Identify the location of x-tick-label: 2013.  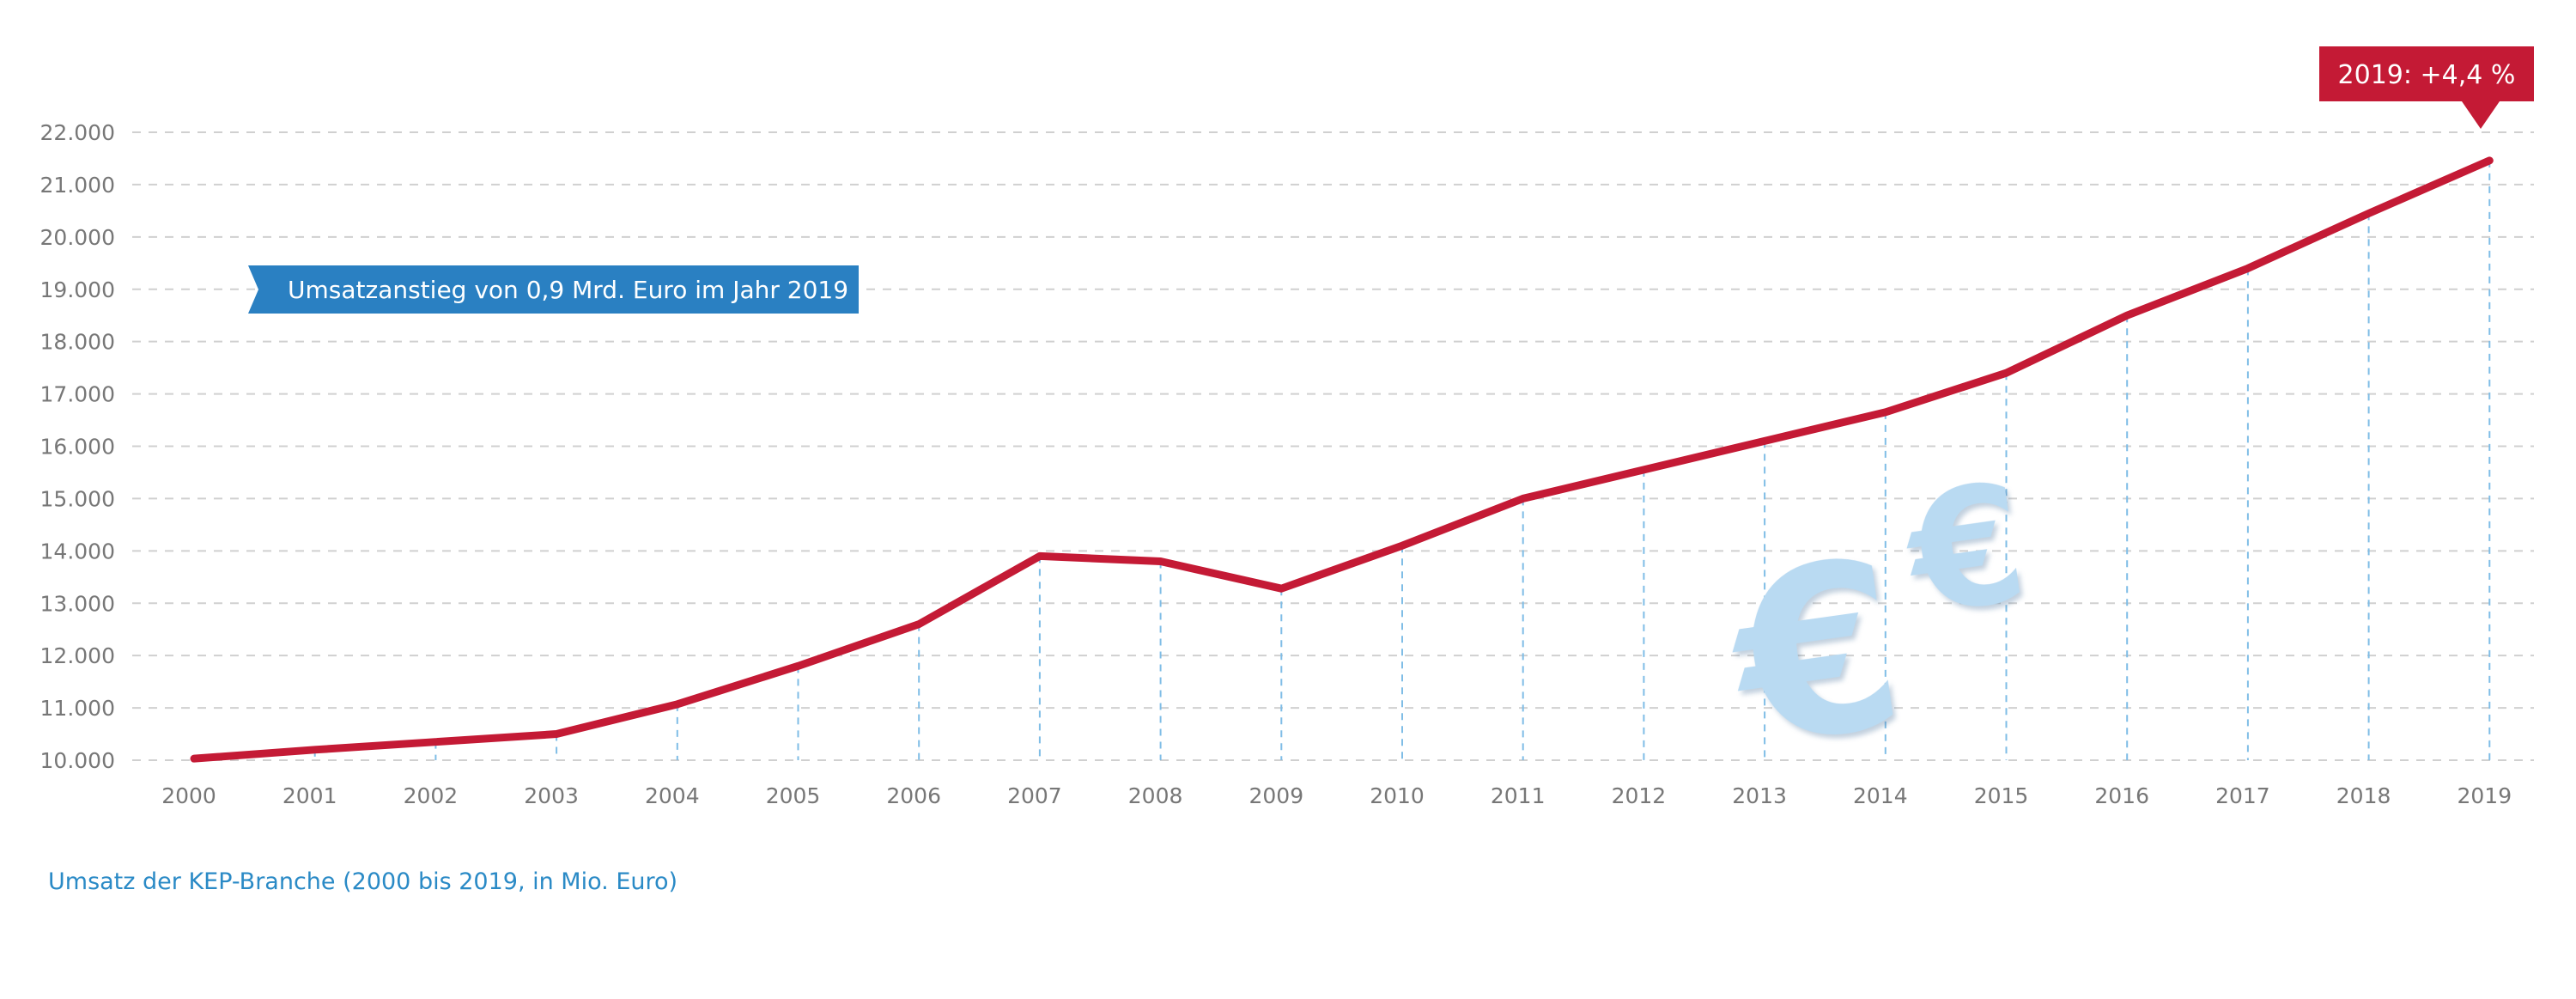
(1760, 796).